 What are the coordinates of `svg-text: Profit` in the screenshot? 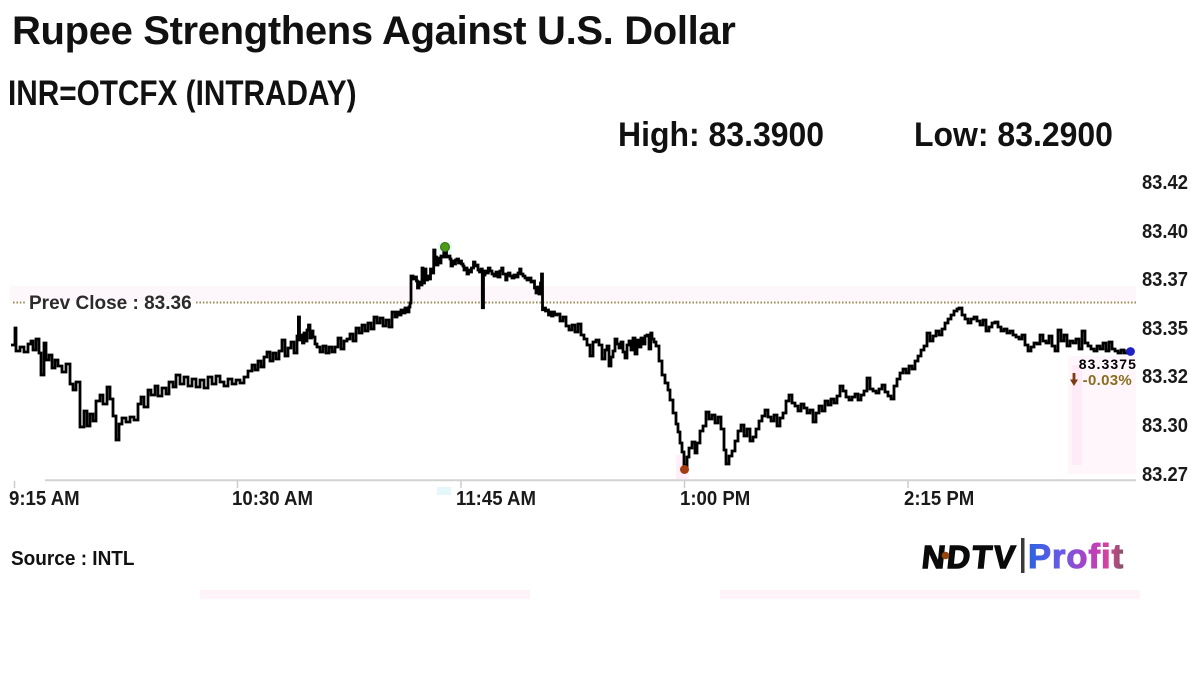 It's located at (1076, 557).